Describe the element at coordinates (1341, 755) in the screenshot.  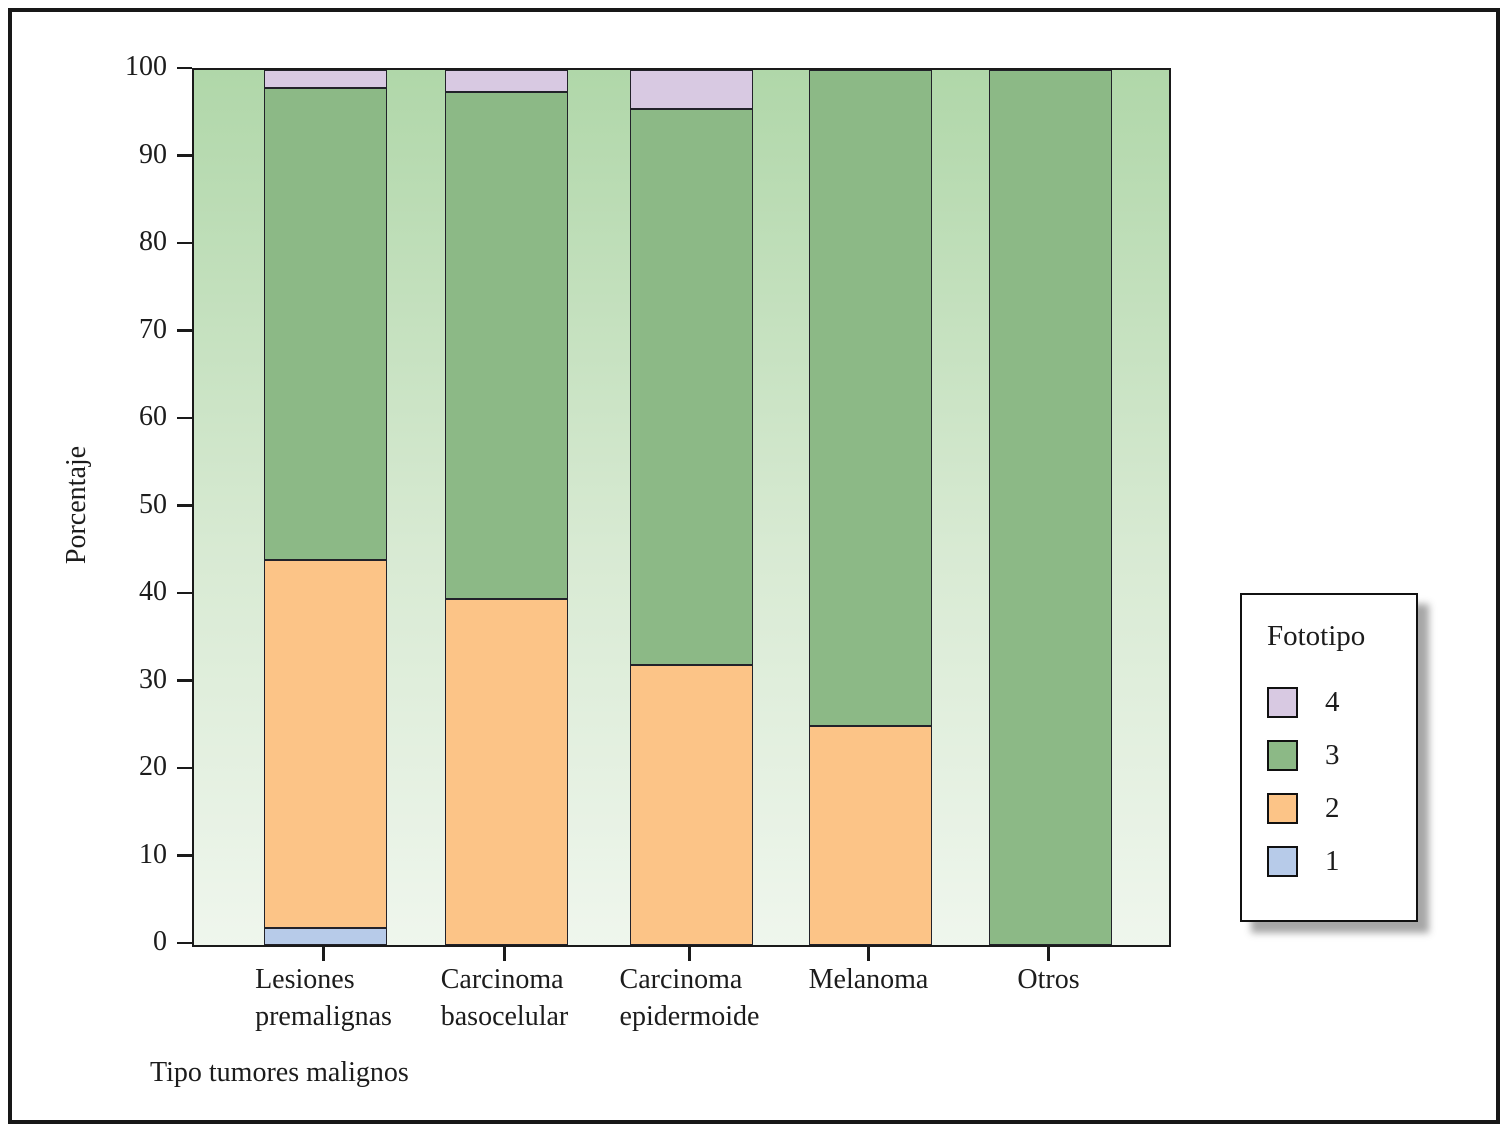
I see `legend-item-fototipo-3: 3` at that location.